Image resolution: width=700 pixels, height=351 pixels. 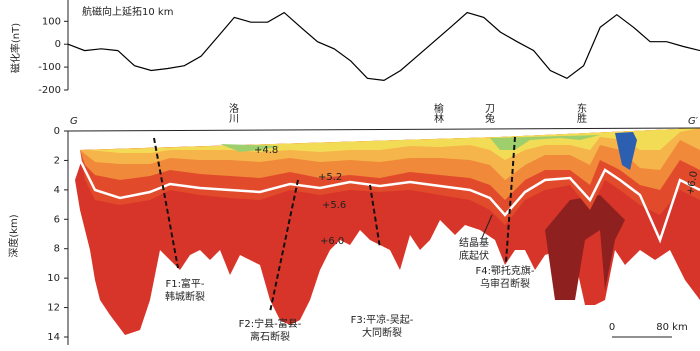 What do you see at coordinates (410, 143) in the screenshot?
I see `layer-green` at bounding box center [410, 143].